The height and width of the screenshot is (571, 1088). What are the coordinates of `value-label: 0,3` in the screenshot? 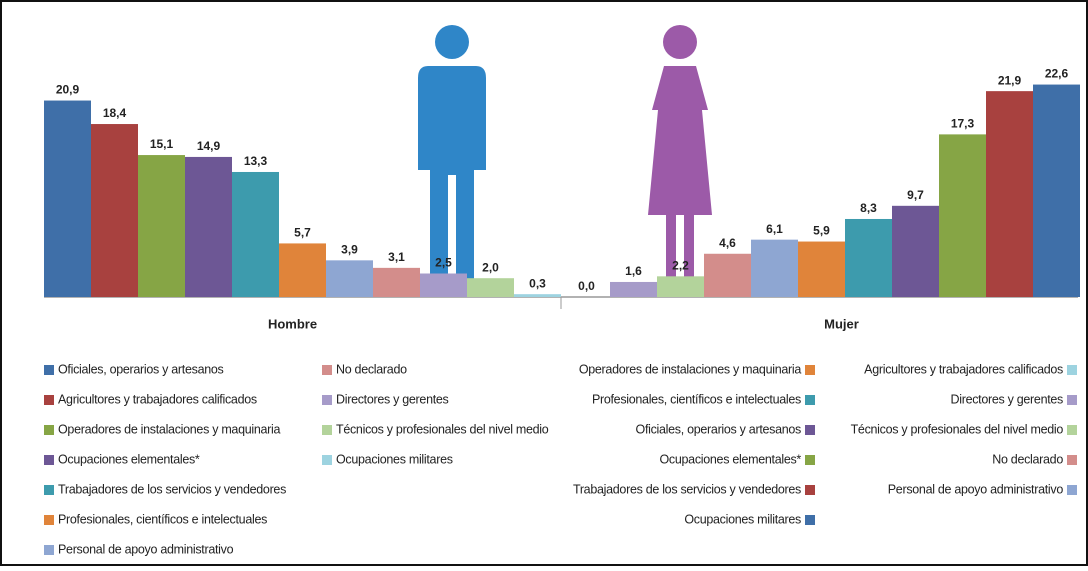 It's located at (537, 283).